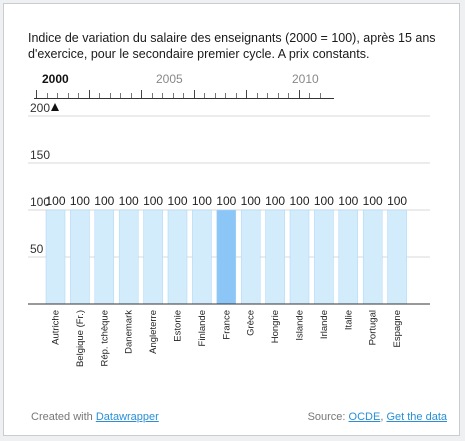 Image resolution: width=465 pixels, height=441 pixels. What do you see at coordinates (37, 249) in the screenshot?
I see `y-tick-label: 50` at bounding box center [37, 249].